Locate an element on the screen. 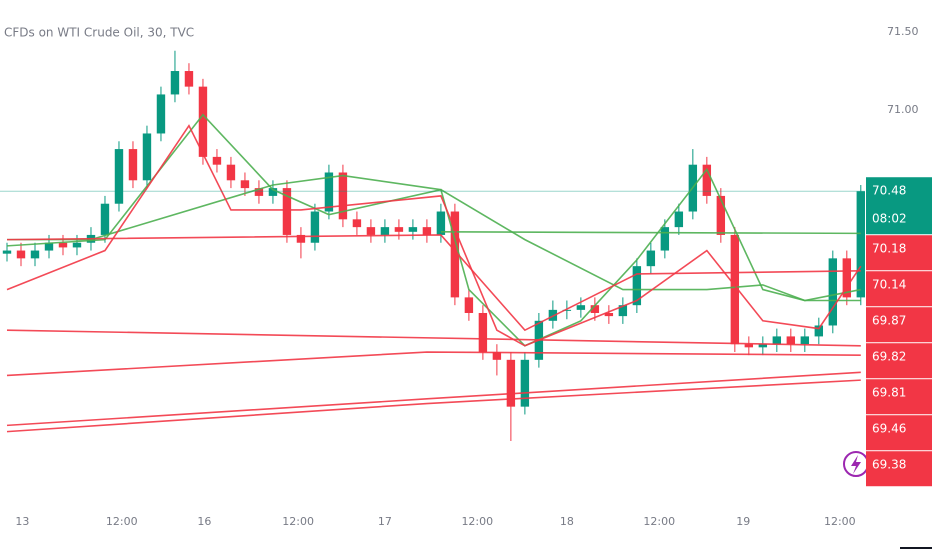  price-tag-countdown: 08:02 is located at coordinates (889, 219).